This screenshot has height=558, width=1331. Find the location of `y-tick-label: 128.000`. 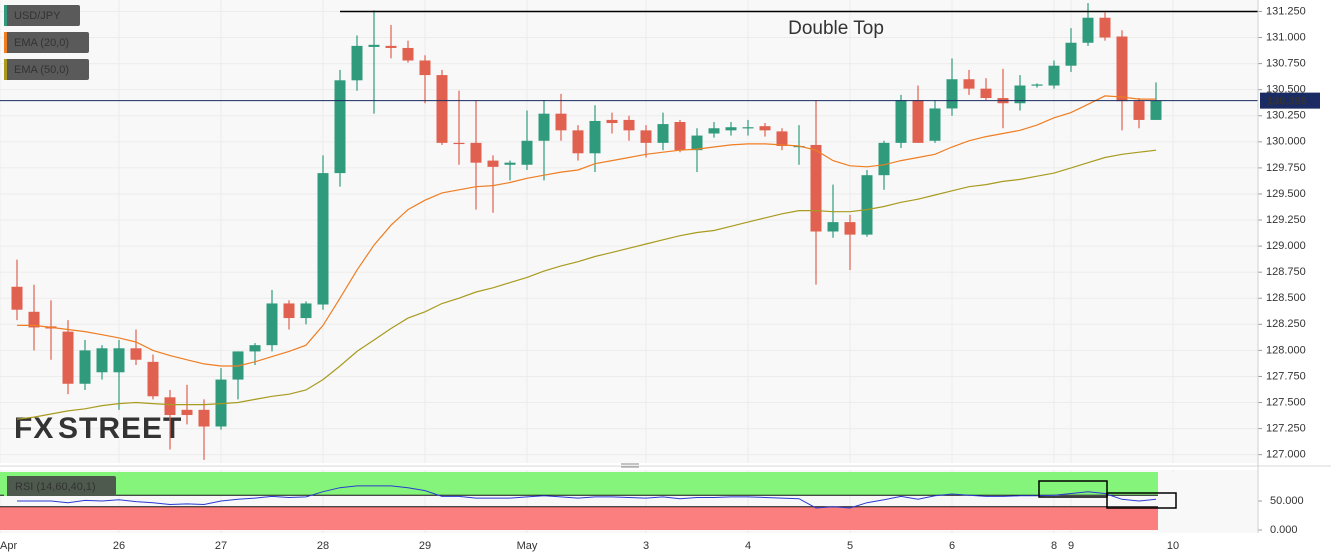

y-tick-label: 128.000 is located at coordinates (1286, 350).